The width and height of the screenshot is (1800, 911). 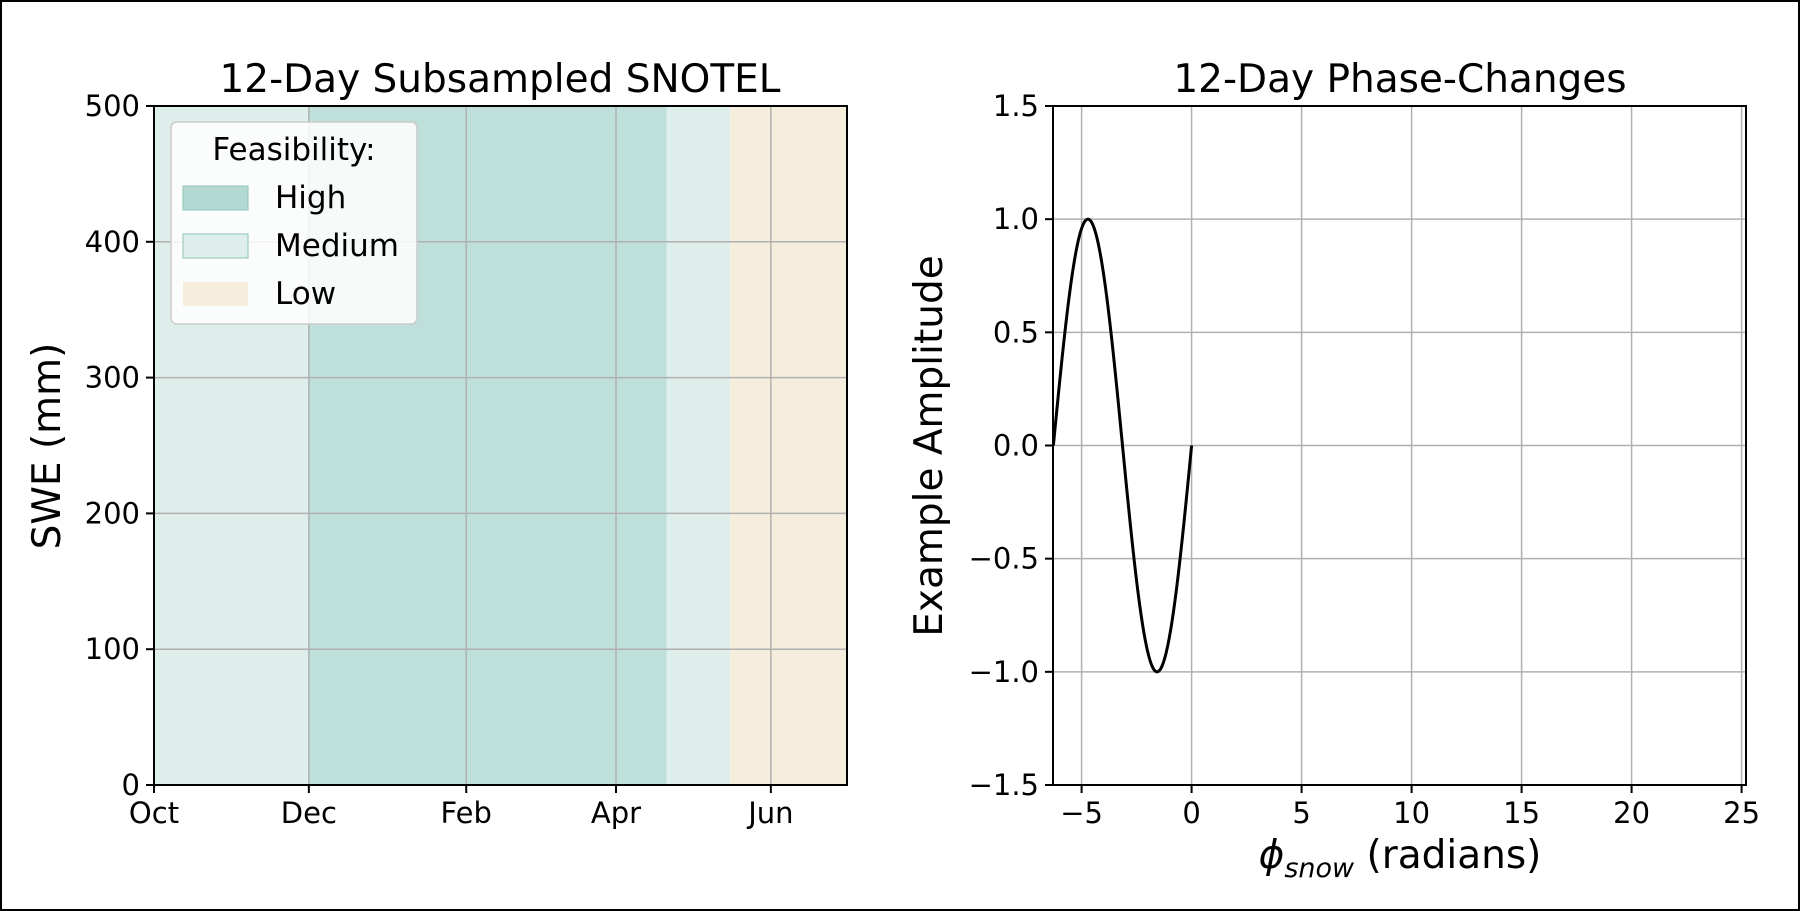 I want to click on phase-y-tick-label: 0.0, so click(x=1016, y=446).